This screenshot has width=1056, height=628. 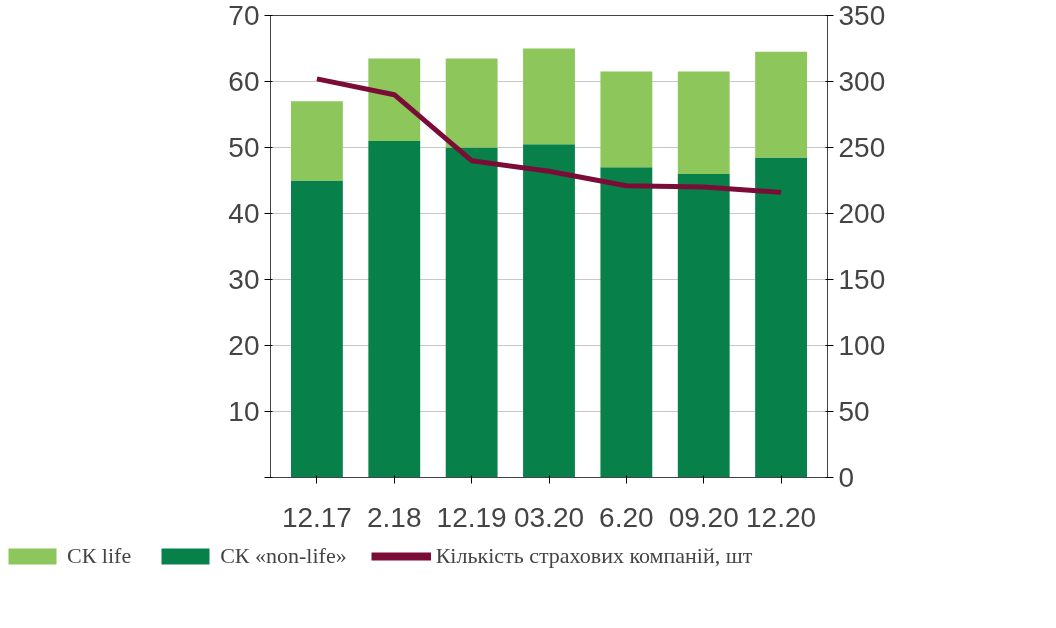 I want to click on y2-tick-label: 150, so click(x=862, y=279).